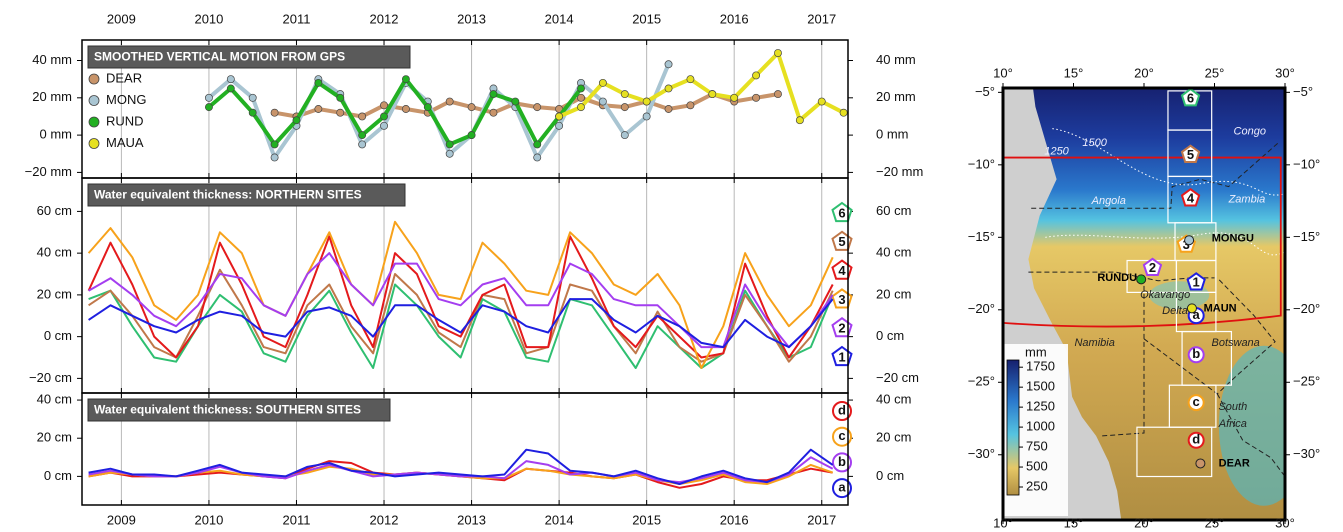 The height and width of the screenshot is (532, 1343). What do you see at coordinates (384, 18) in the screenshot?
I see `x-tick-label: 2012` at bounding box center [384, 18].